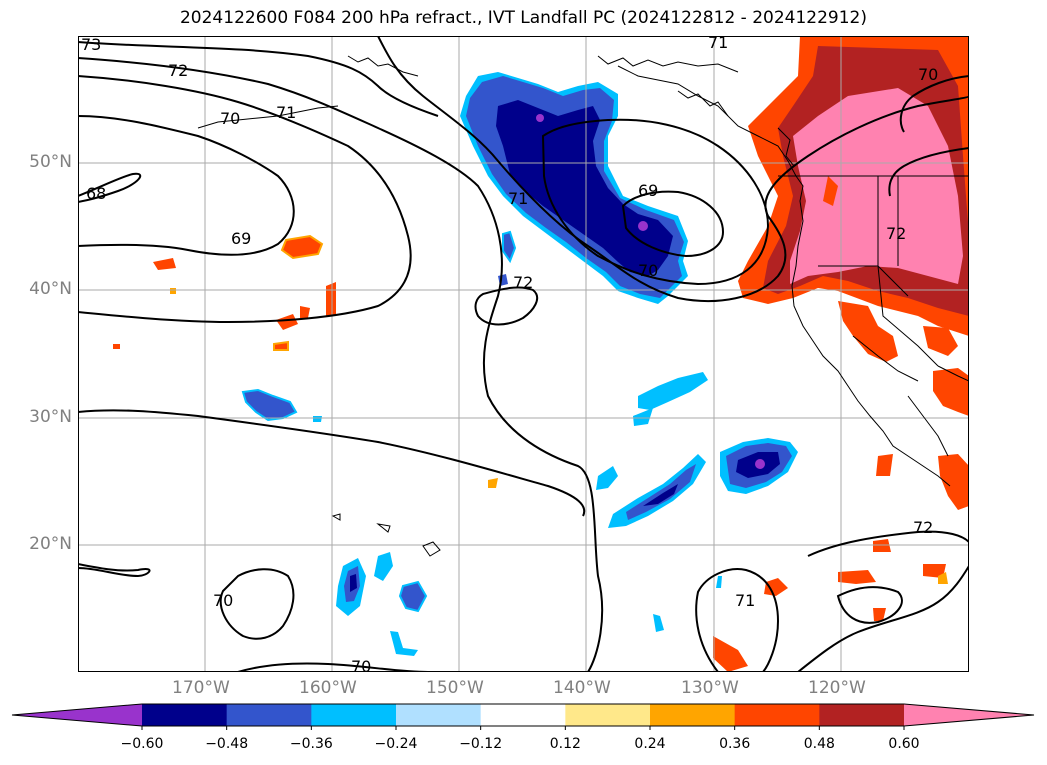  I want to click on latitude-labels: 50°N 40°N 30°N 20°N, so click(39, 350).